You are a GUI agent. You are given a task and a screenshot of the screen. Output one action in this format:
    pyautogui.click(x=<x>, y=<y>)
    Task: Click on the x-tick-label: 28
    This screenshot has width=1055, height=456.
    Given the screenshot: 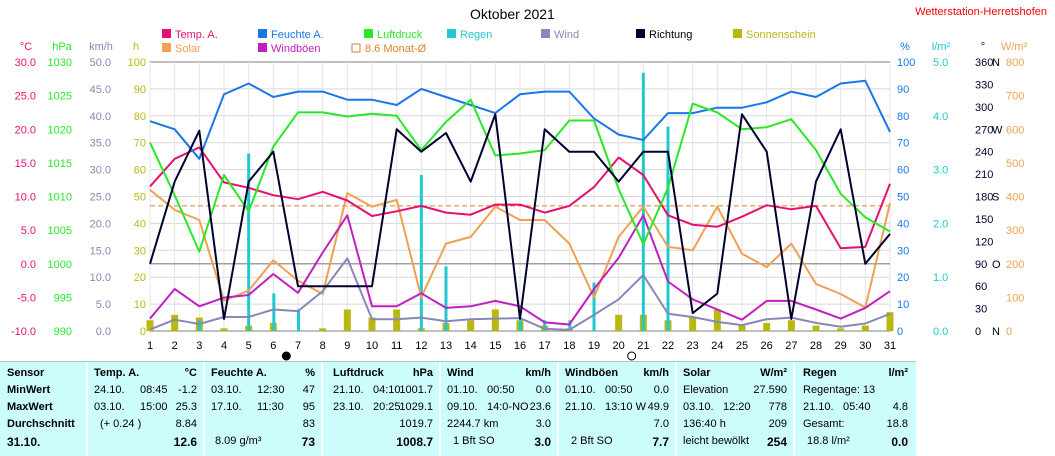 What is the action you would take?
    pyautogui.click(x=816, y=346)
    